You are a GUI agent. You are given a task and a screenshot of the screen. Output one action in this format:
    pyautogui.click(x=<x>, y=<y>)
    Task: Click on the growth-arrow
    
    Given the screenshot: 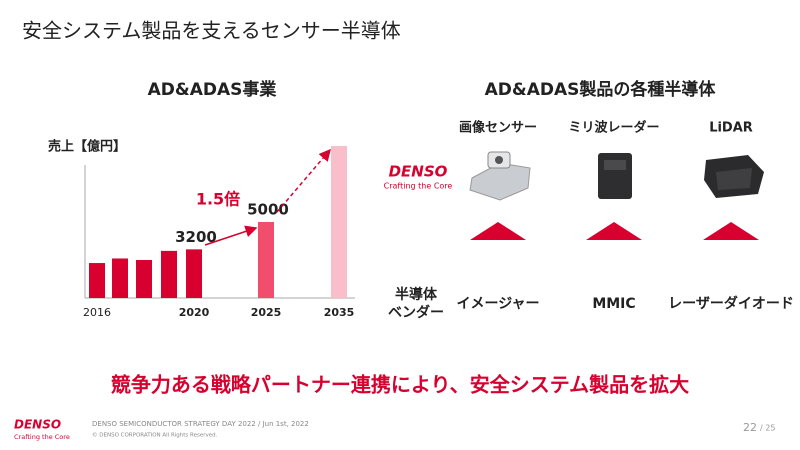 What is the action you would take?
    pyautogui.click(x=231, y=235)
    